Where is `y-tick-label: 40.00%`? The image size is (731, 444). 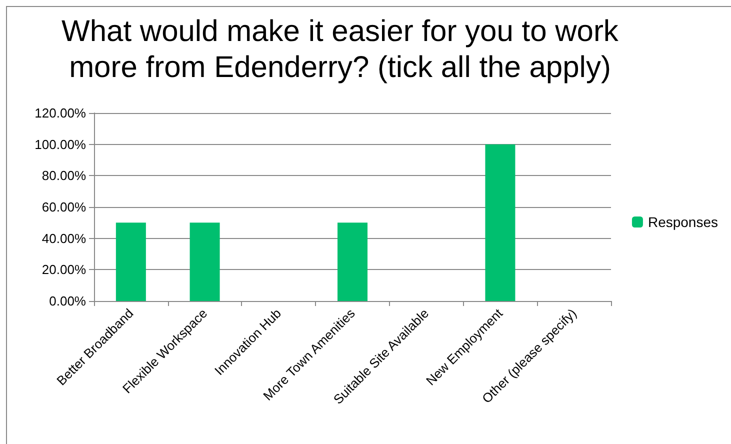 y-tick-label: 40.00% is located at coordinates (64, 238).